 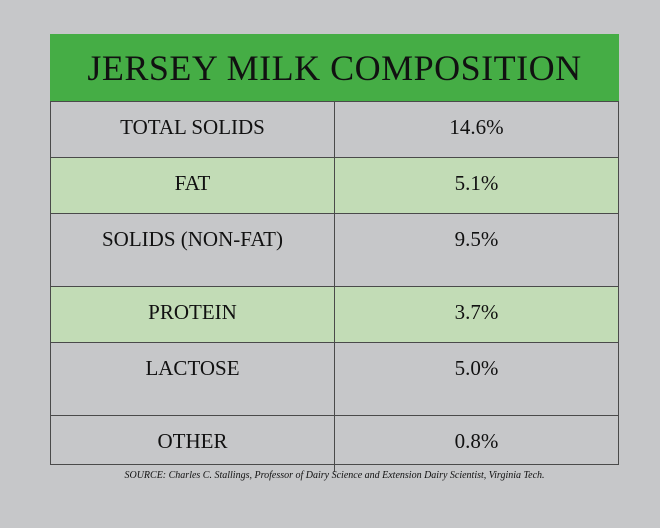 What do you see at coordinates (193, 250) in the screenshot?
I see `row-label: SOLIDS (NON-FAT)` at bounding box center [193, 250].